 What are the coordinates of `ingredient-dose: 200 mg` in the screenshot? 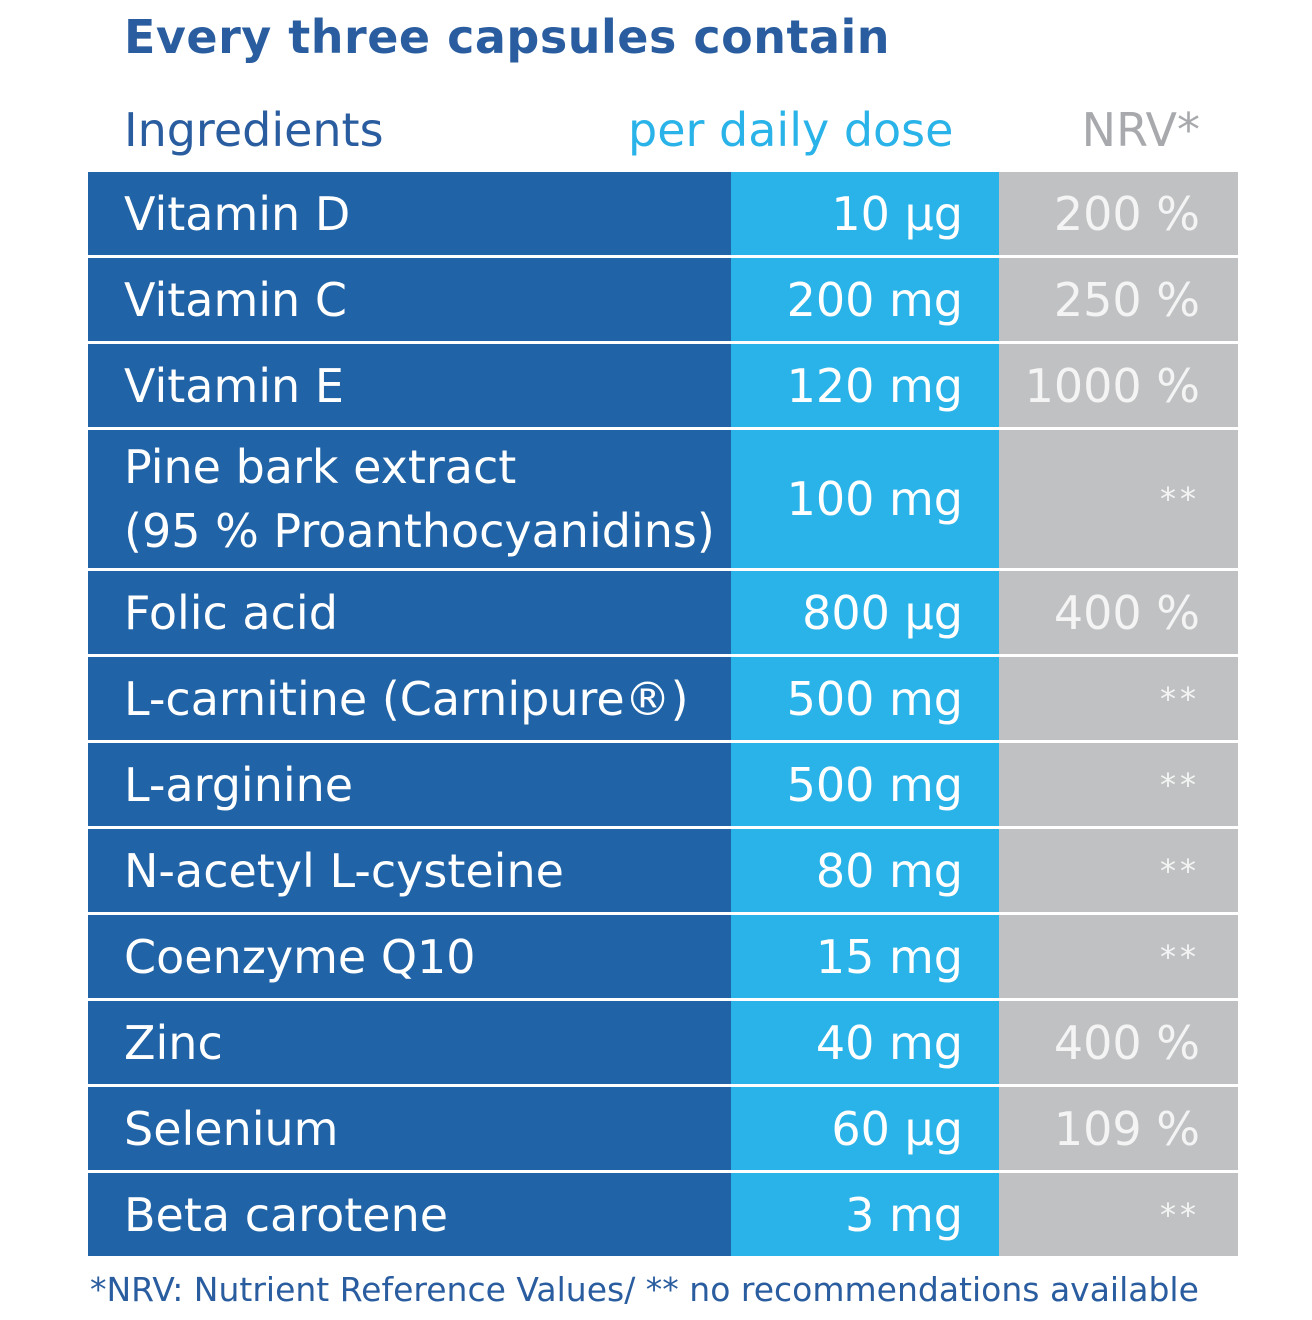 It's located at (865, 299).